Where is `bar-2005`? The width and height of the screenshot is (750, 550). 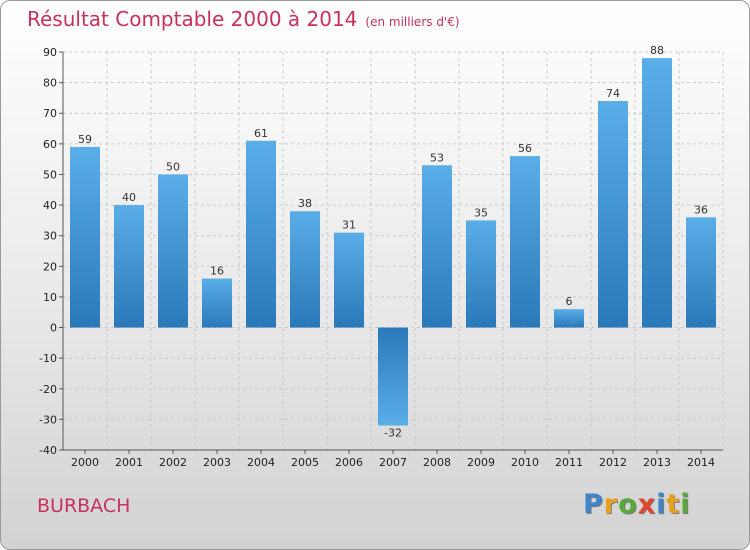
bar-2005 is located at coordinates (305, 269).